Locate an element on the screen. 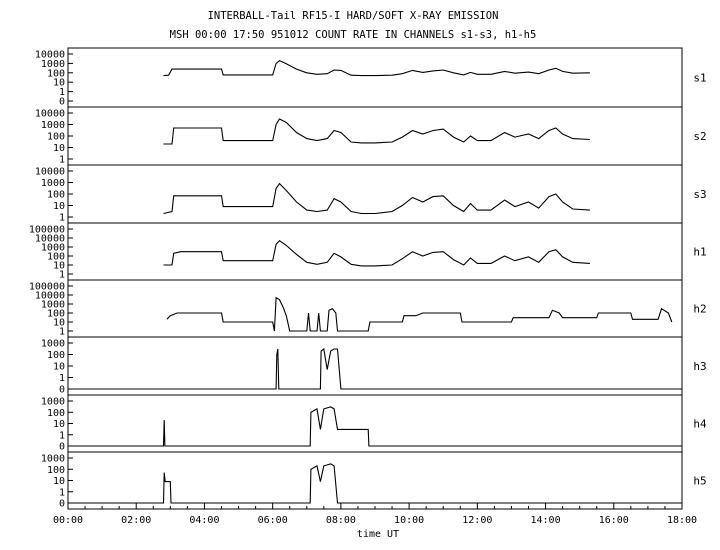  x-tick-label: 12:00 is located at coordinates (477, 520).